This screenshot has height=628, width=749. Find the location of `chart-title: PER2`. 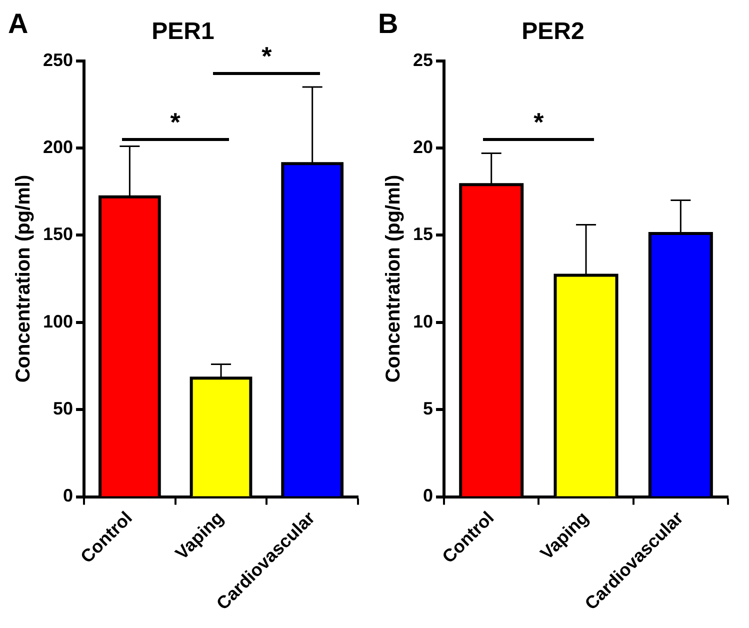

chart-title: PER2 is located at coordinates (553, 32).